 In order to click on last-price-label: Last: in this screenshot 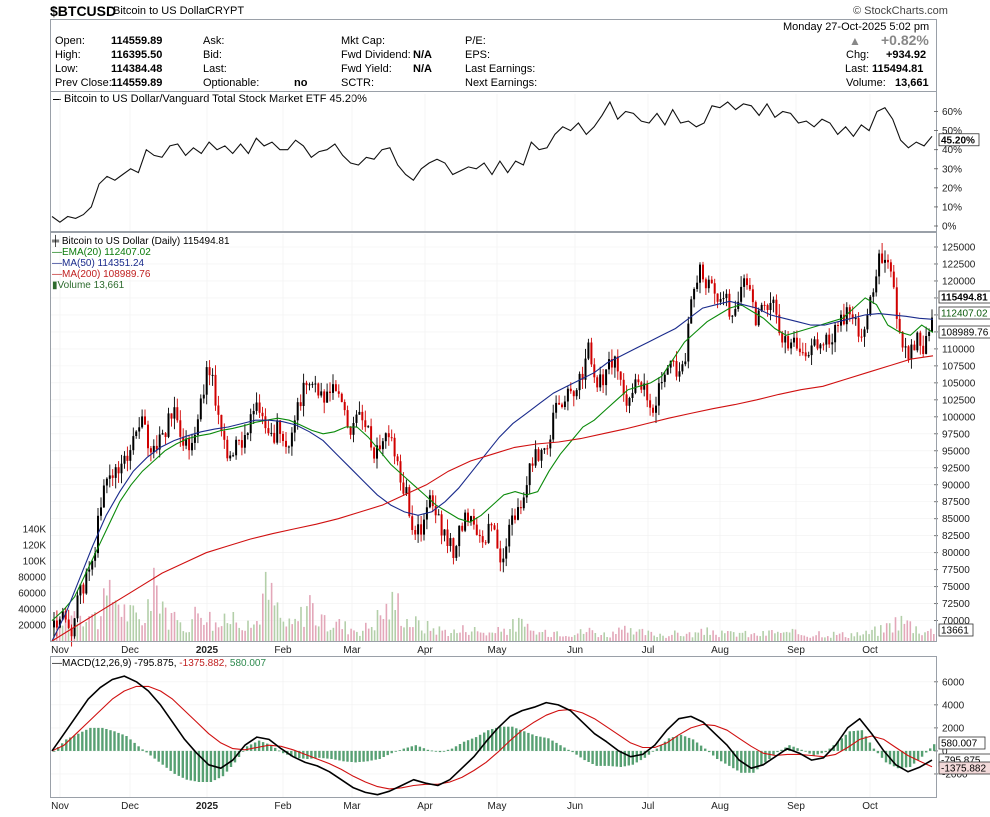, I will do `click(857, 69)`.